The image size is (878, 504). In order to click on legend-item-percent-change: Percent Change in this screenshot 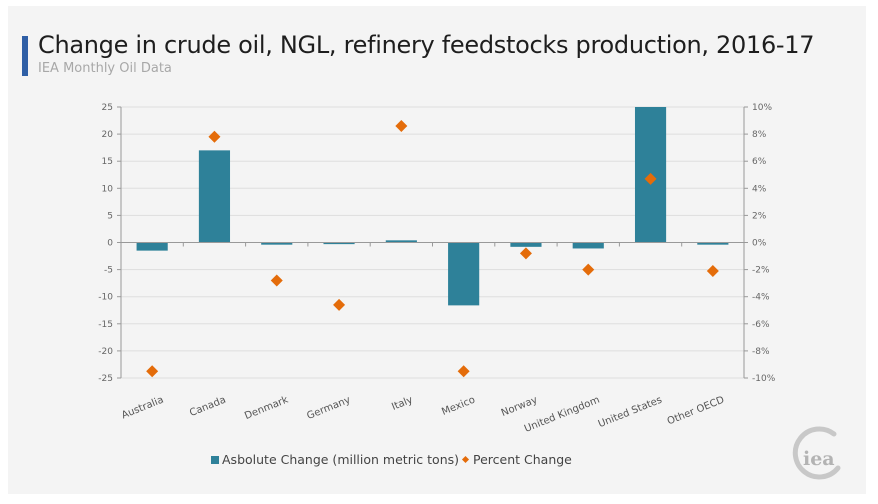, I will do `click(516, 459)`.